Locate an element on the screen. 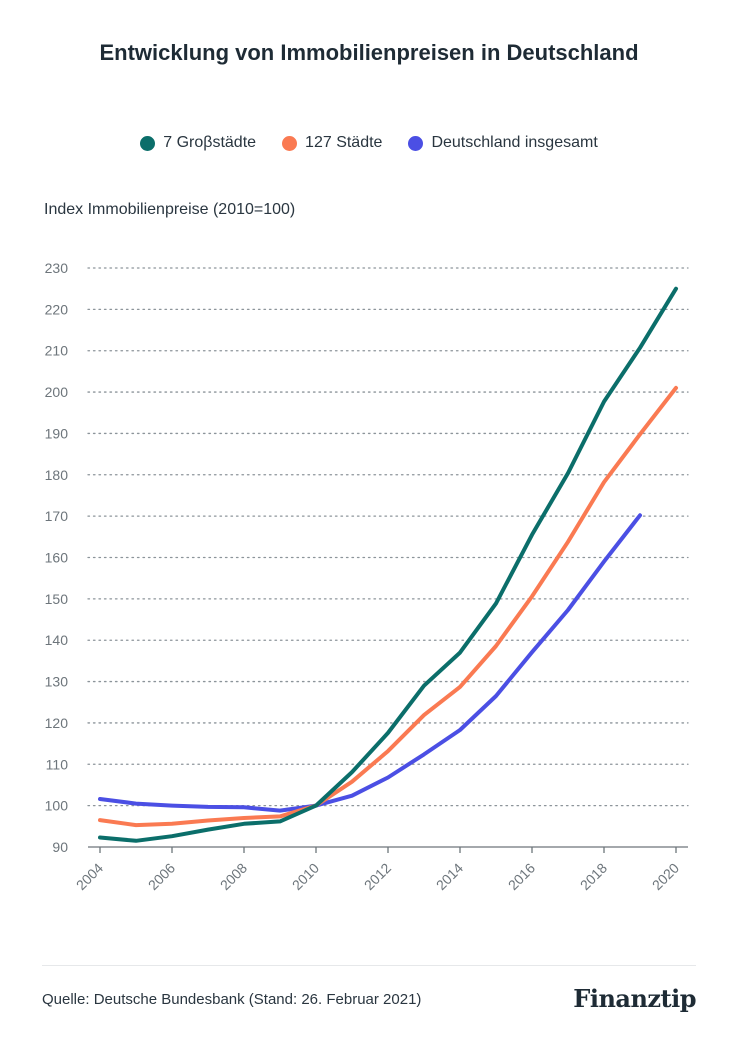 The height and width of the screenshot is (1054, 738). y-tick-label-230: 230 is located at coordinates (57, 268).